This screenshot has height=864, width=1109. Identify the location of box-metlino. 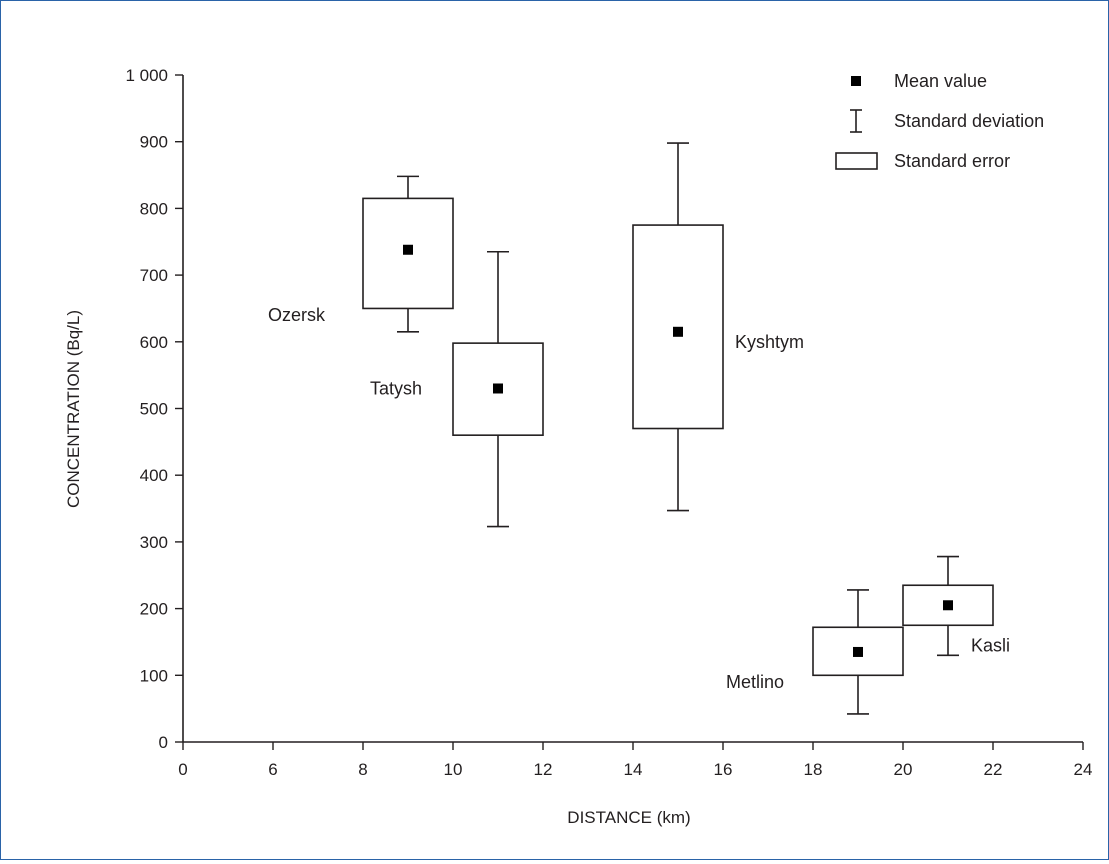
(858, 652).